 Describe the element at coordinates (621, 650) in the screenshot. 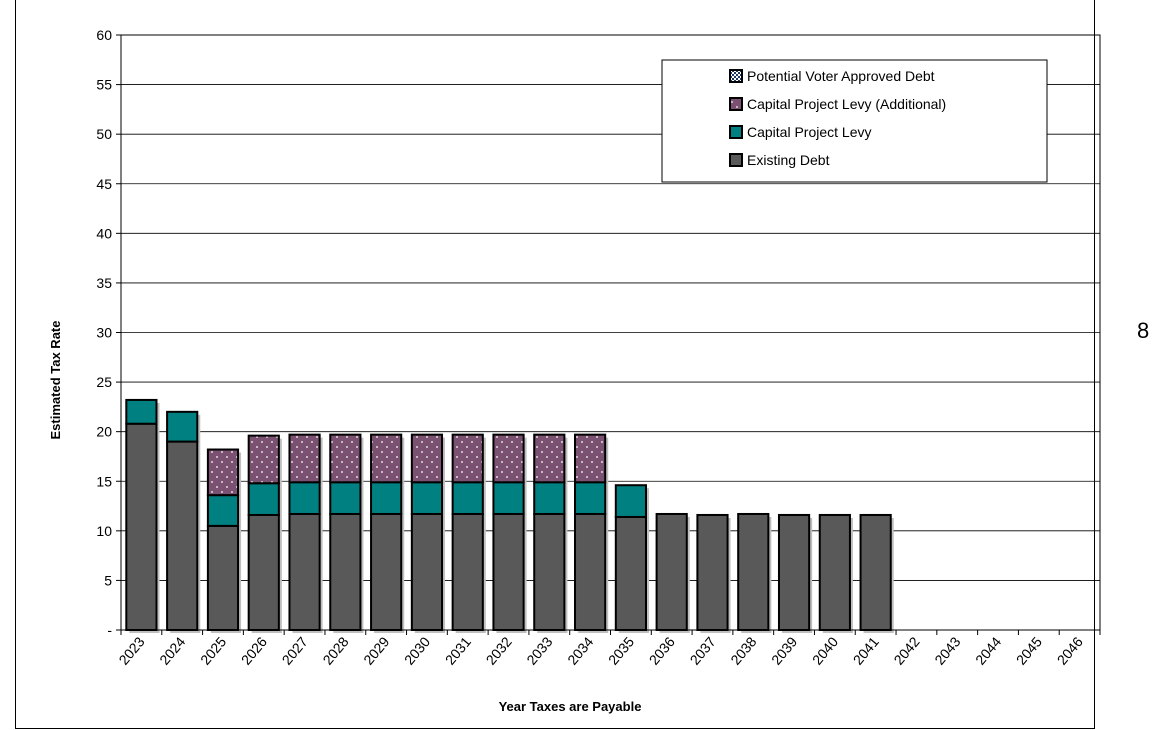

I see `x-tick-label: 2035` at that location.